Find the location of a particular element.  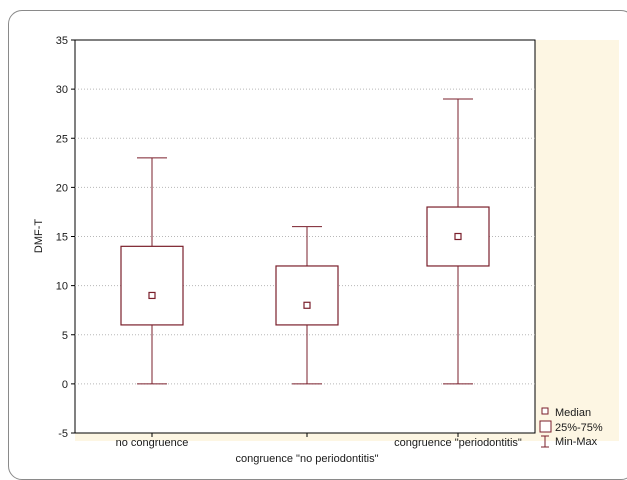

y-axis-ticks: -5 0 5 10 15 20 25 30 35 is located at coordinates (65, 237).